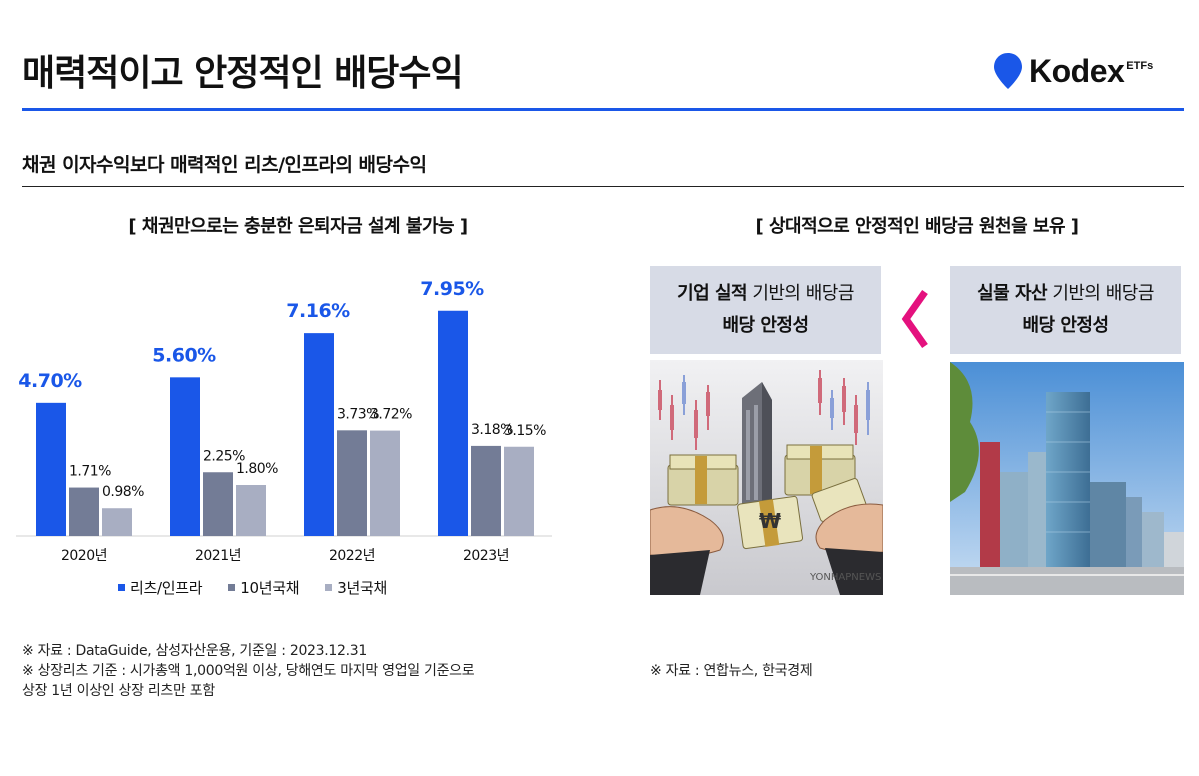 The image size is (1199, 776). I want to click on legend-swatch-10y, so click(232, 587).